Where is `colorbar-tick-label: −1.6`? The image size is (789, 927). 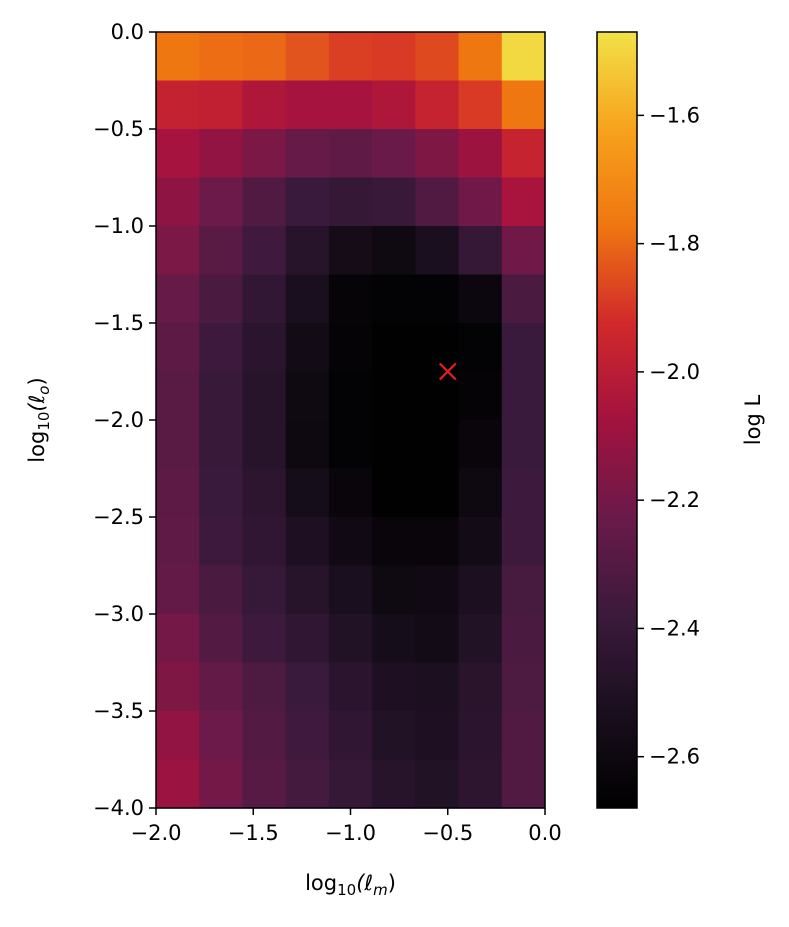
colorbar-tick-label: −1.6 is located at coordinates (674, 115).